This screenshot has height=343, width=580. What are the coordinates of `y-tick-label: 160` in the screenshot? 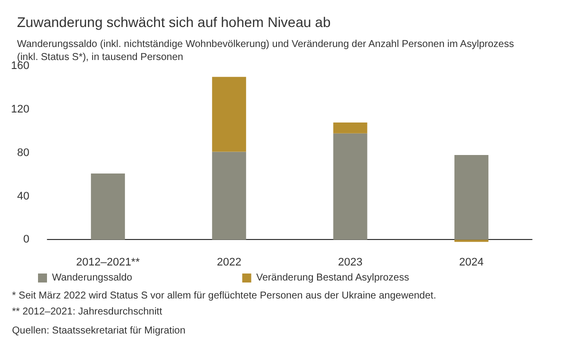 It's located at (20, 66).